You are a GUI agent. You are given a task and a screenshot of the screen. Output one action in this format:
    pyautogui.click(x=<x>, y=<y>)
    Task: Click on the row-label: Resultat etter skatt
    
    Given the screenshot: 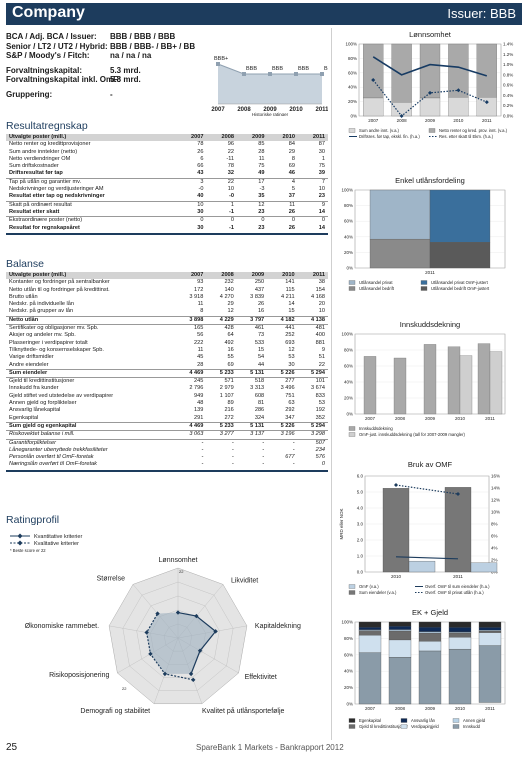 What is the action you would take?
    pyautogui.click(x=34, y=211)
    